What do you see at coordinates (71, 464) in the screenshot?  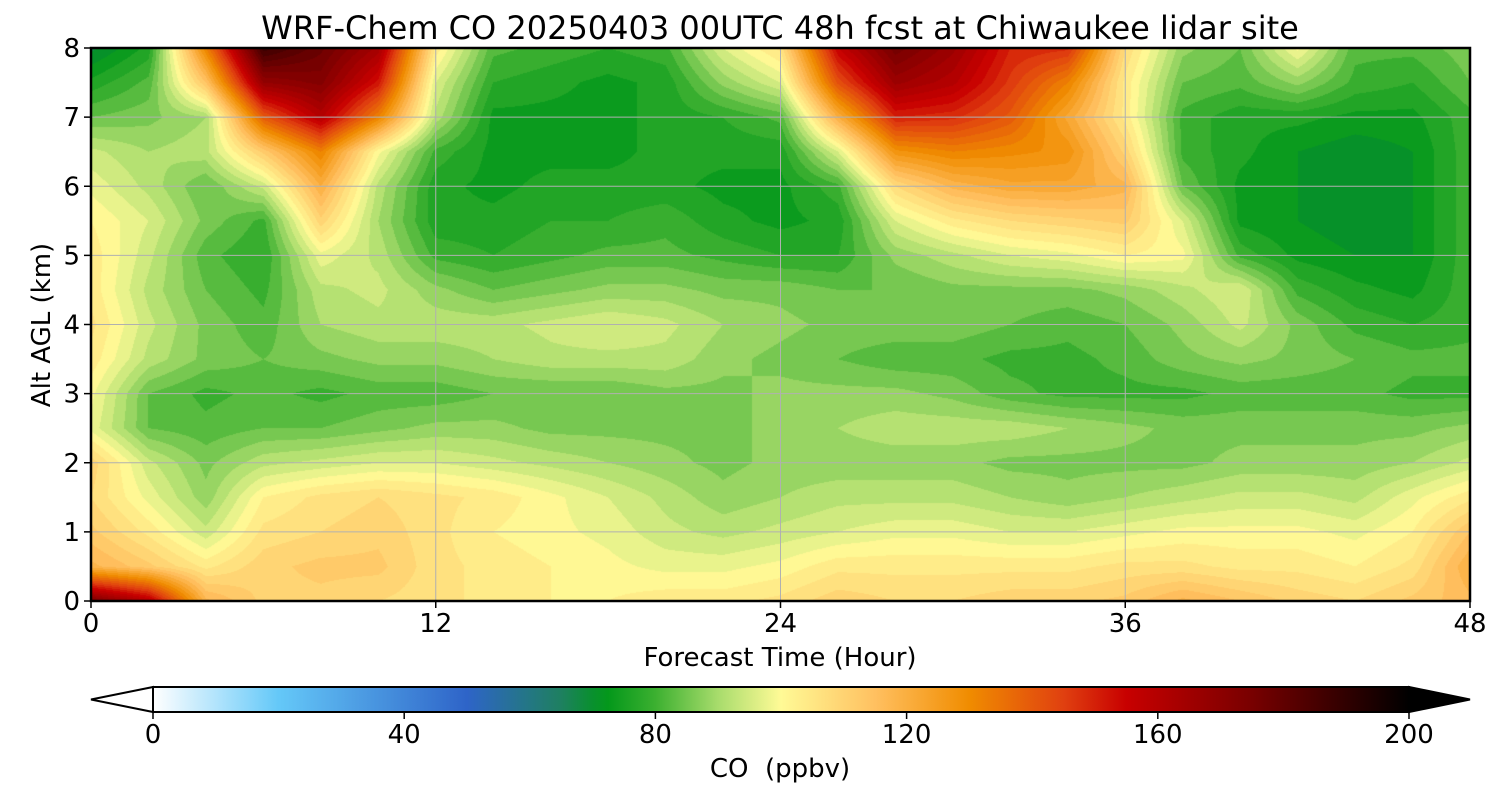 I see `y-tick-label: 2` at bounding box center [71, 464].